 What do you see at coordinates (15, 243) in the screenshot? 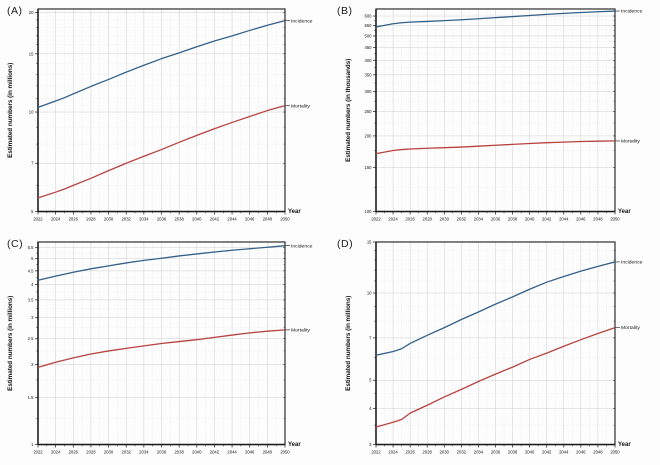
I see `panel-letter-C: (C)` at bounding box center [15, 243].